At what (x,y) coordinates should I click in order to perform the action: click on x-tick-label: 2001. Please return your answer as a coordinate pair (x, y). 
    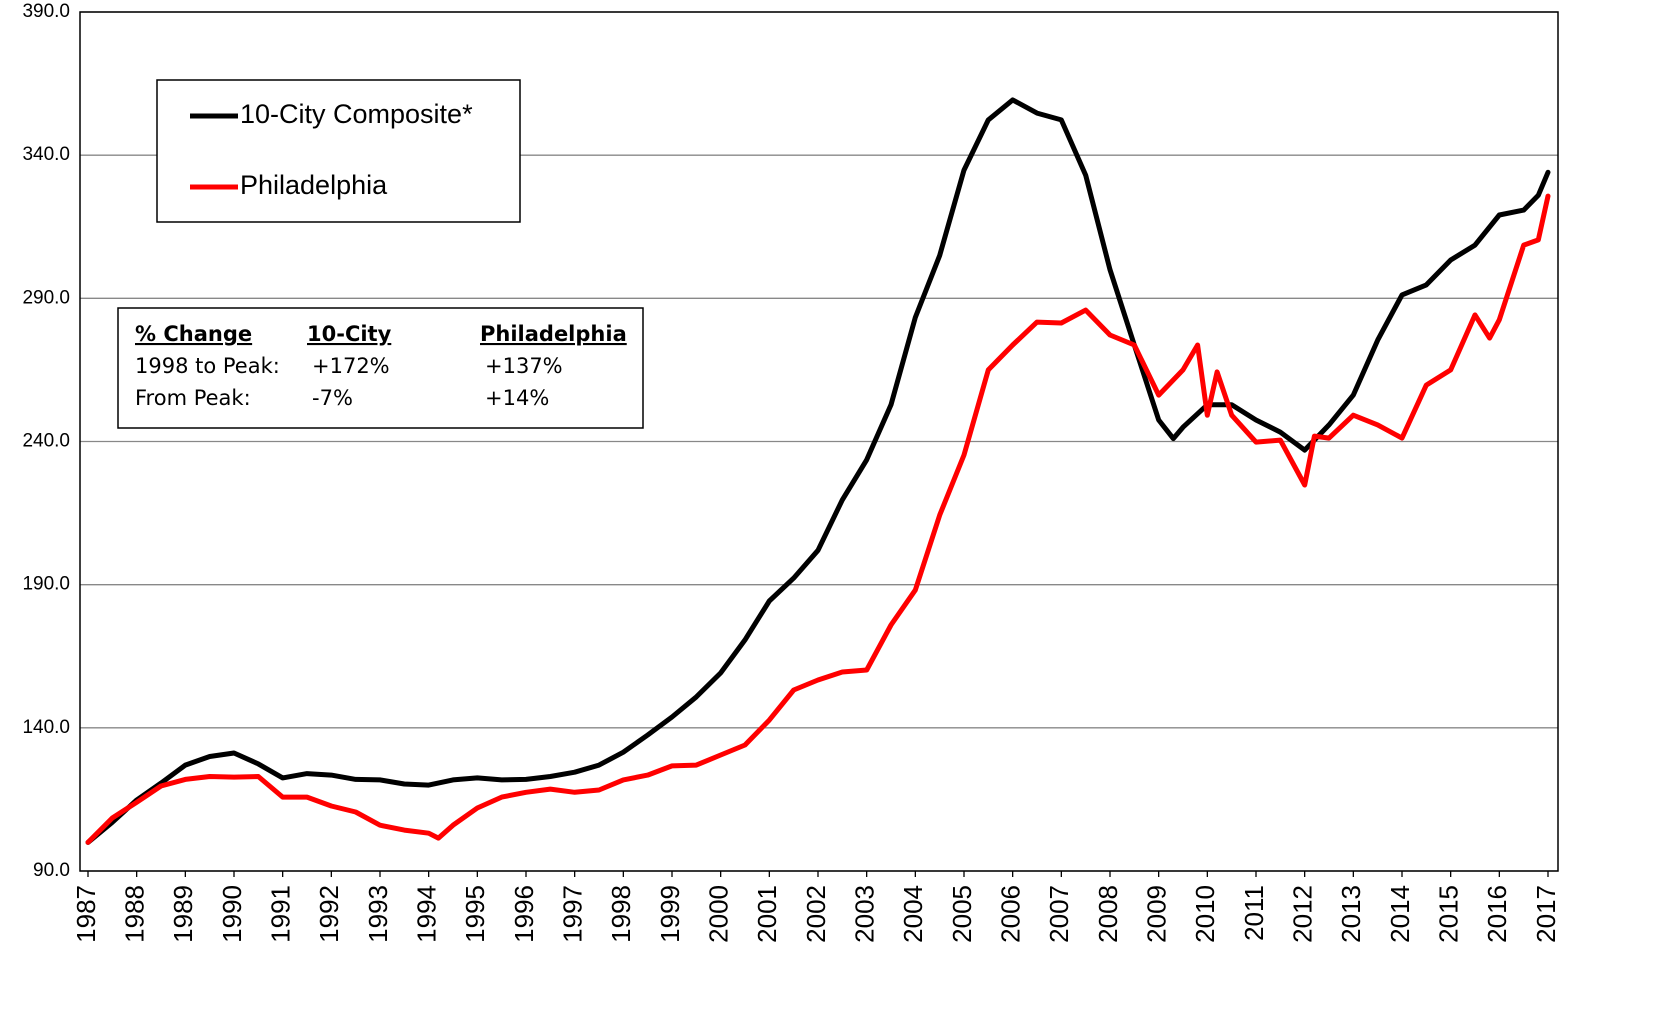
    Looking at the image, I should click on (767, 914).